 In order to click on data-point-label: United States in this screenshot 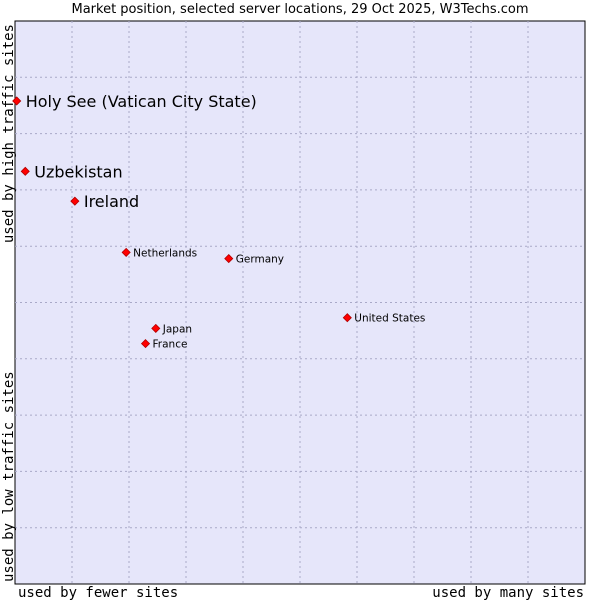, I will do `click(389, 319)`.